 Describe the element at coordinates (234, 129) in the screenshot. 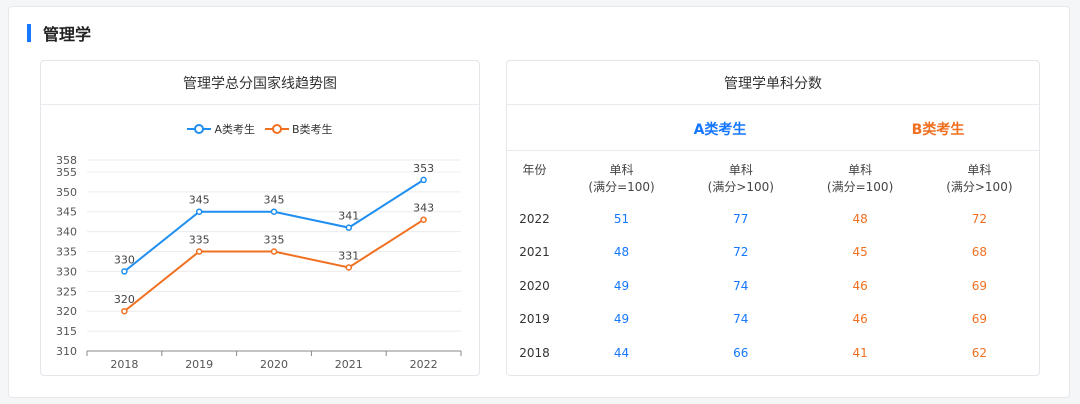

I see `legend-label-a: A类考生` at that location.